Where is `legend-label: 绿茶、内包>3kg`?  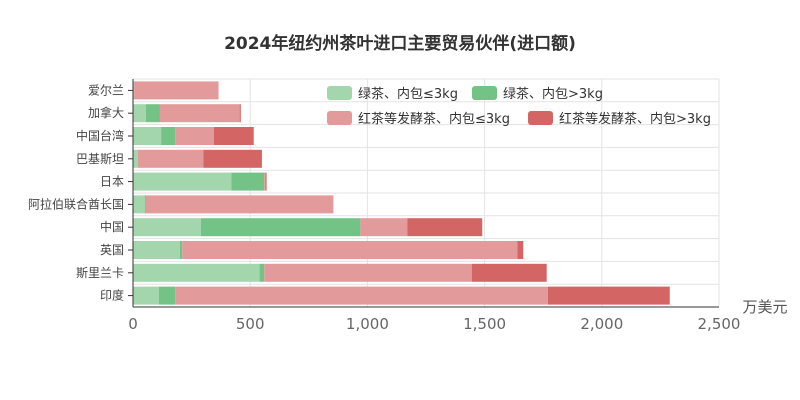
legend-label: 绿茶、内包>3kg is located at coordinates (553, 94).